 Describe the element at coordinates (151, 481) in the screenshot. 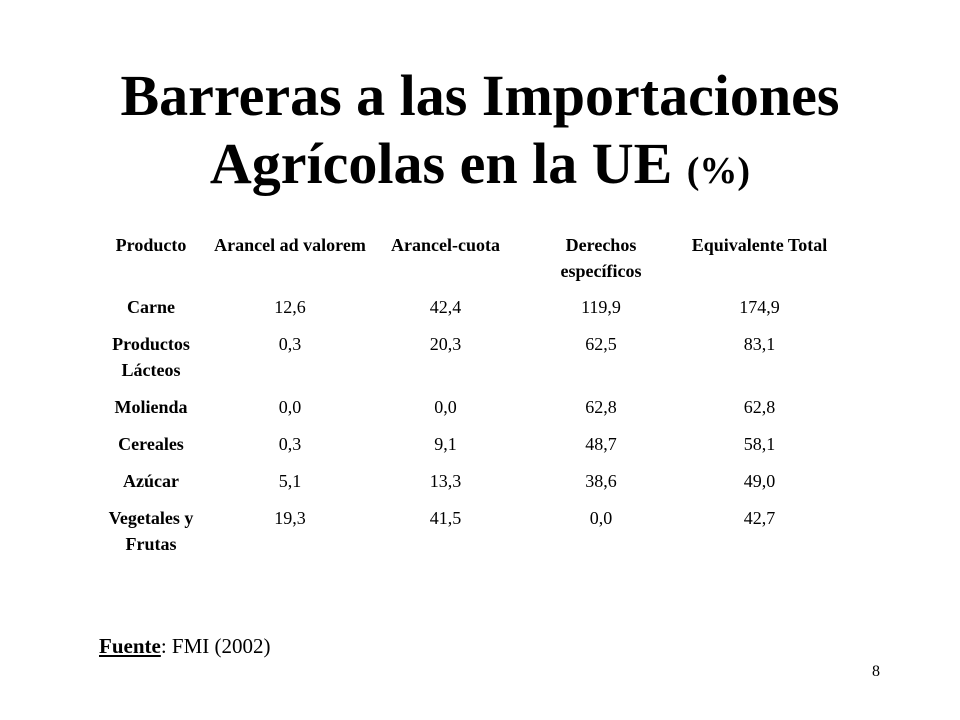

I see `row-label: Azúcar` at that location.